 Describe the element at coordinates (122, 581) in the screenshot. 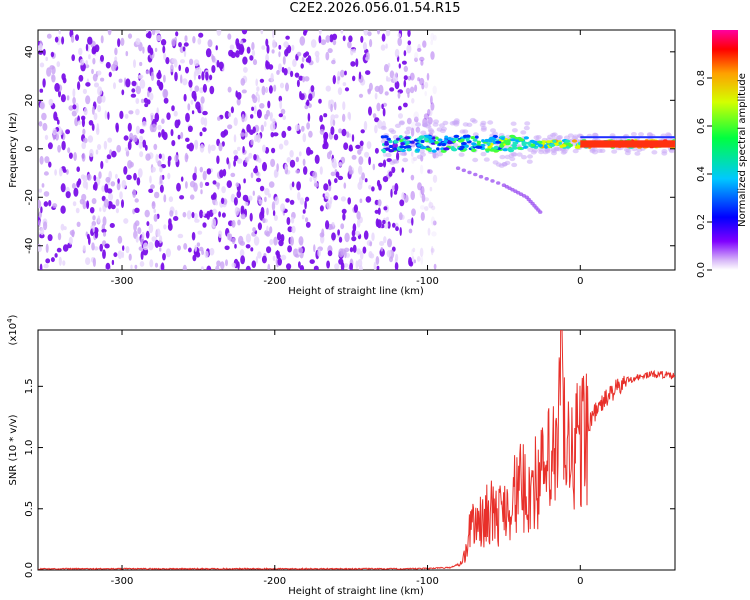

I see `x-tick-label: -300` at that location.